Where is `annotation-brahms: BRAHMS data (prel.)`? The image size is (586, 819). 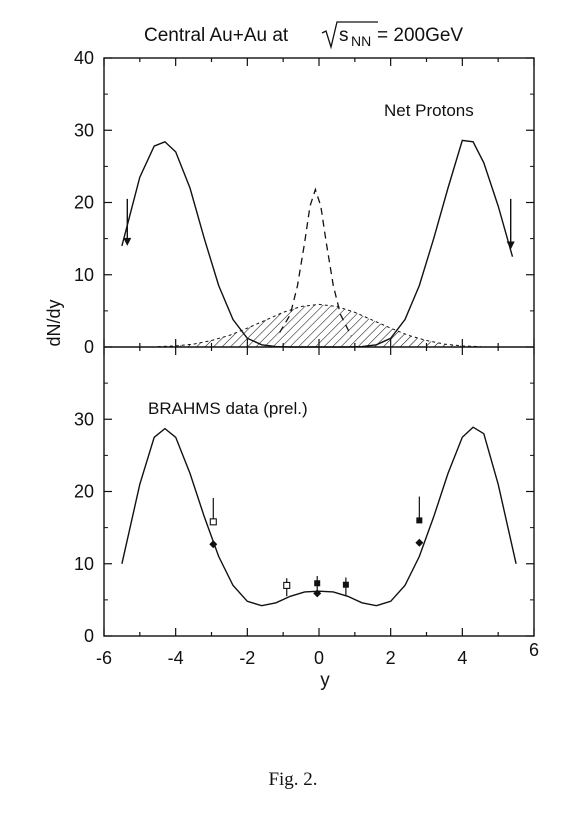 annotation-brahms: BRAHMS data (prel.) is located at coordinates (228, 408).